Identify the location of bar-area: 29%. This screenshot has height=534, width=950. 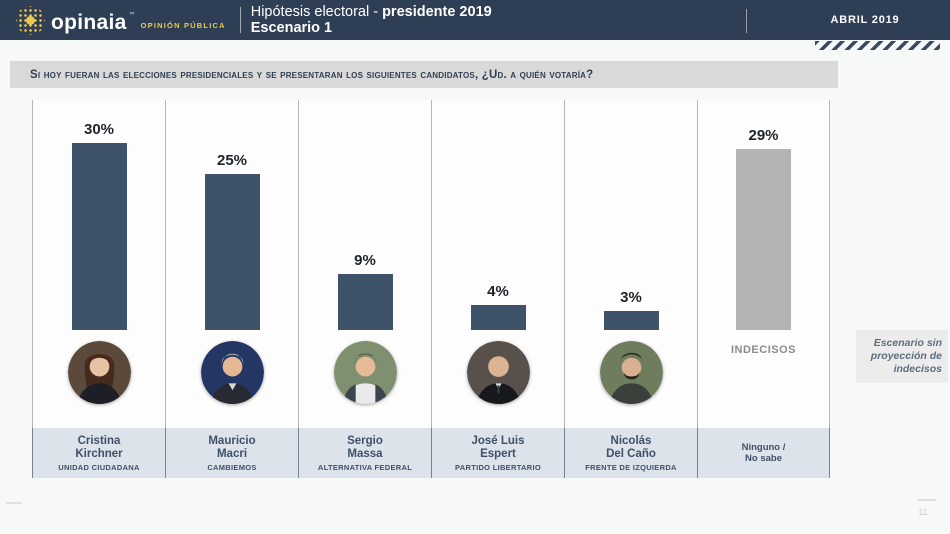
(763, 215).